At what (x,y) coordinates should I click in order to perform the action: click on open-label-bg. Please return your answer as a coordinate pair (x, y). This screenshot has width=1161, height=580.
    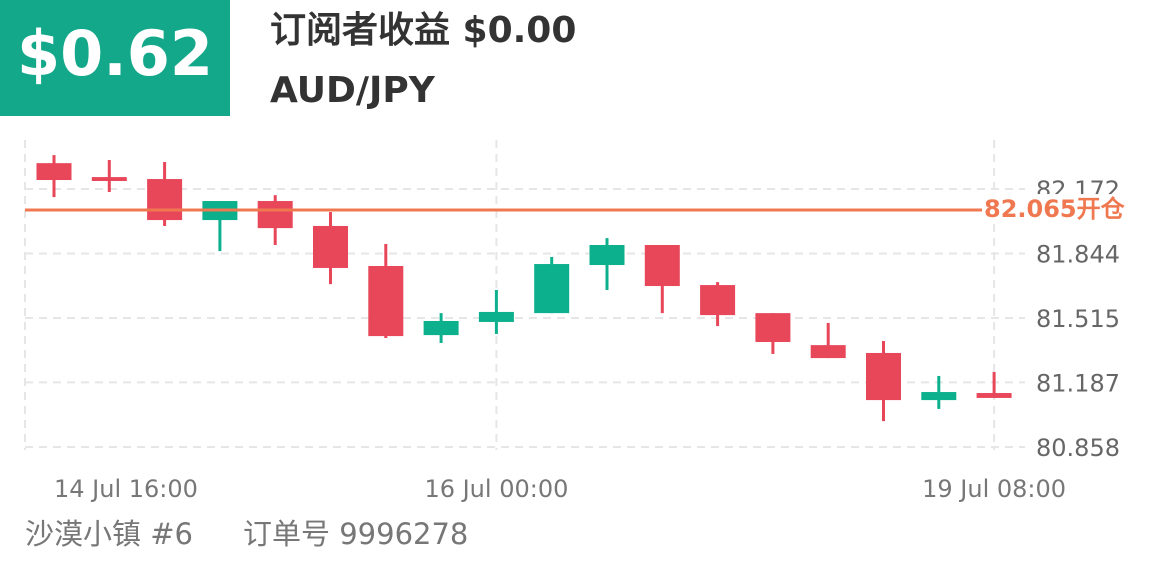
    Looking at the image, I should click on (1057, 209).